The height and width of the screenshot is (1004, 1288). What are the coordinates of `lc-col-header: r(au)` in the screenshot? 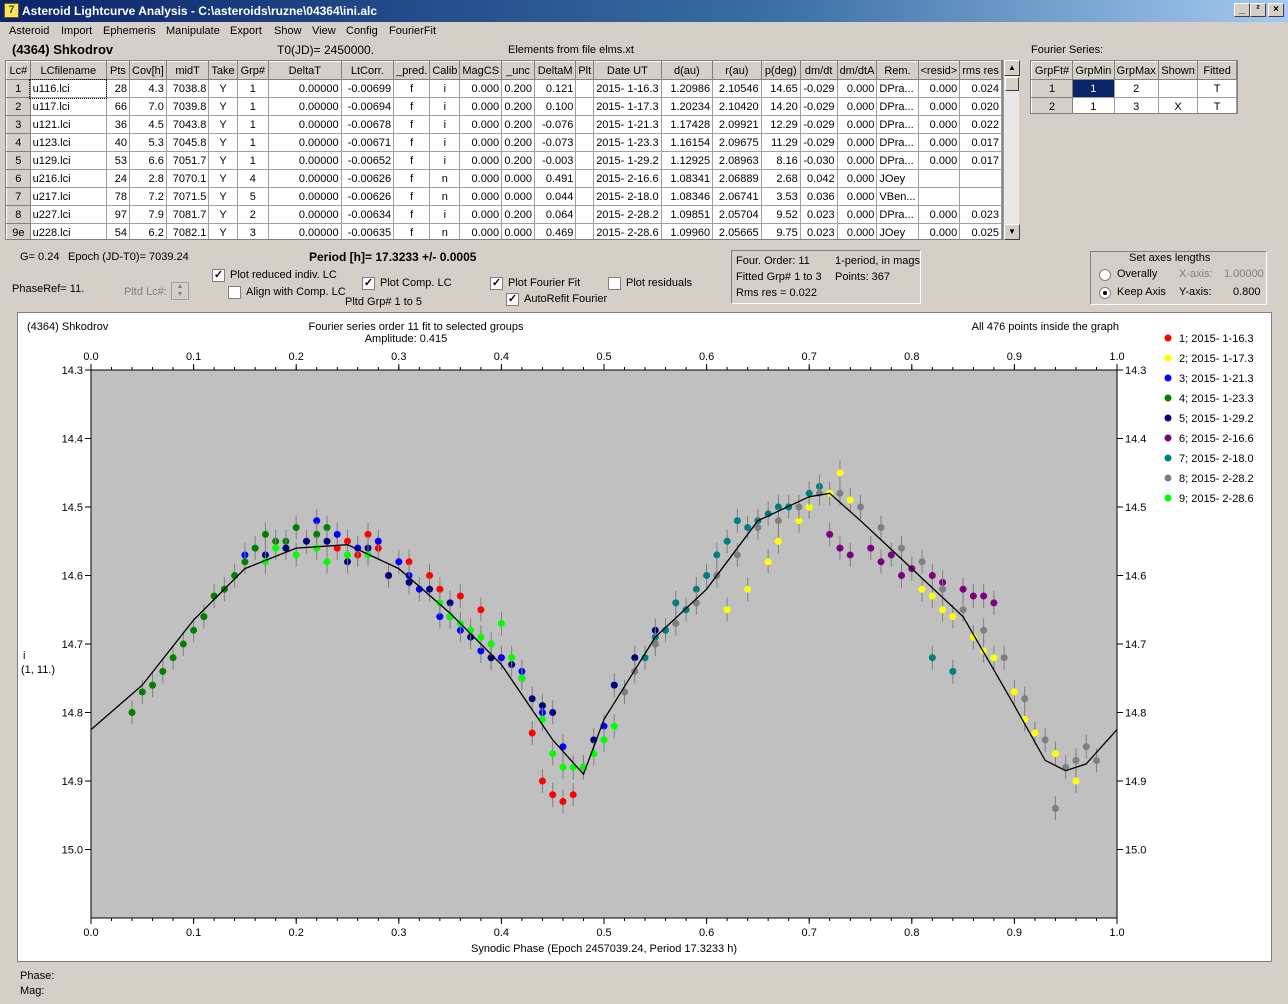 It's located at (737, 70).